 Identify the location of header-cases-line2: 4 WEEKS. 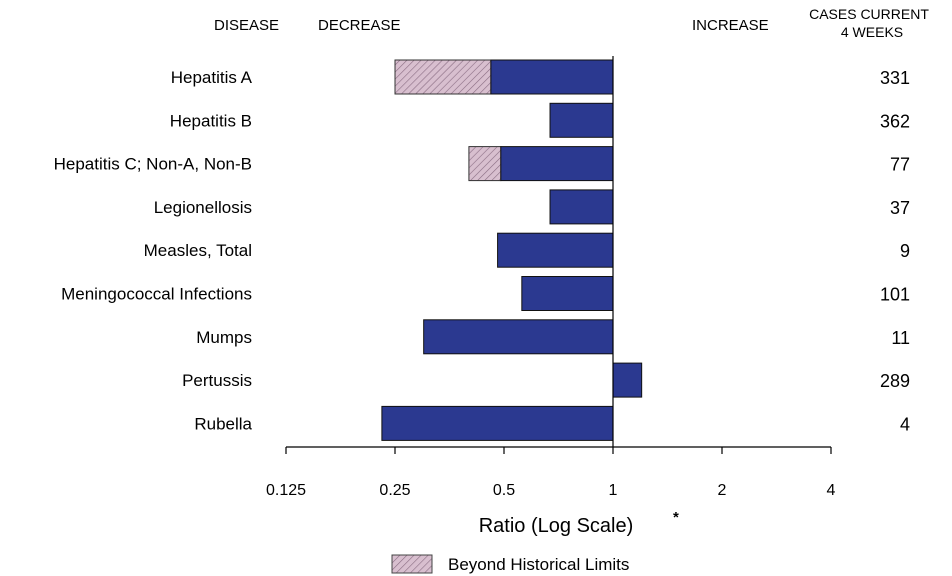
(872, 32).